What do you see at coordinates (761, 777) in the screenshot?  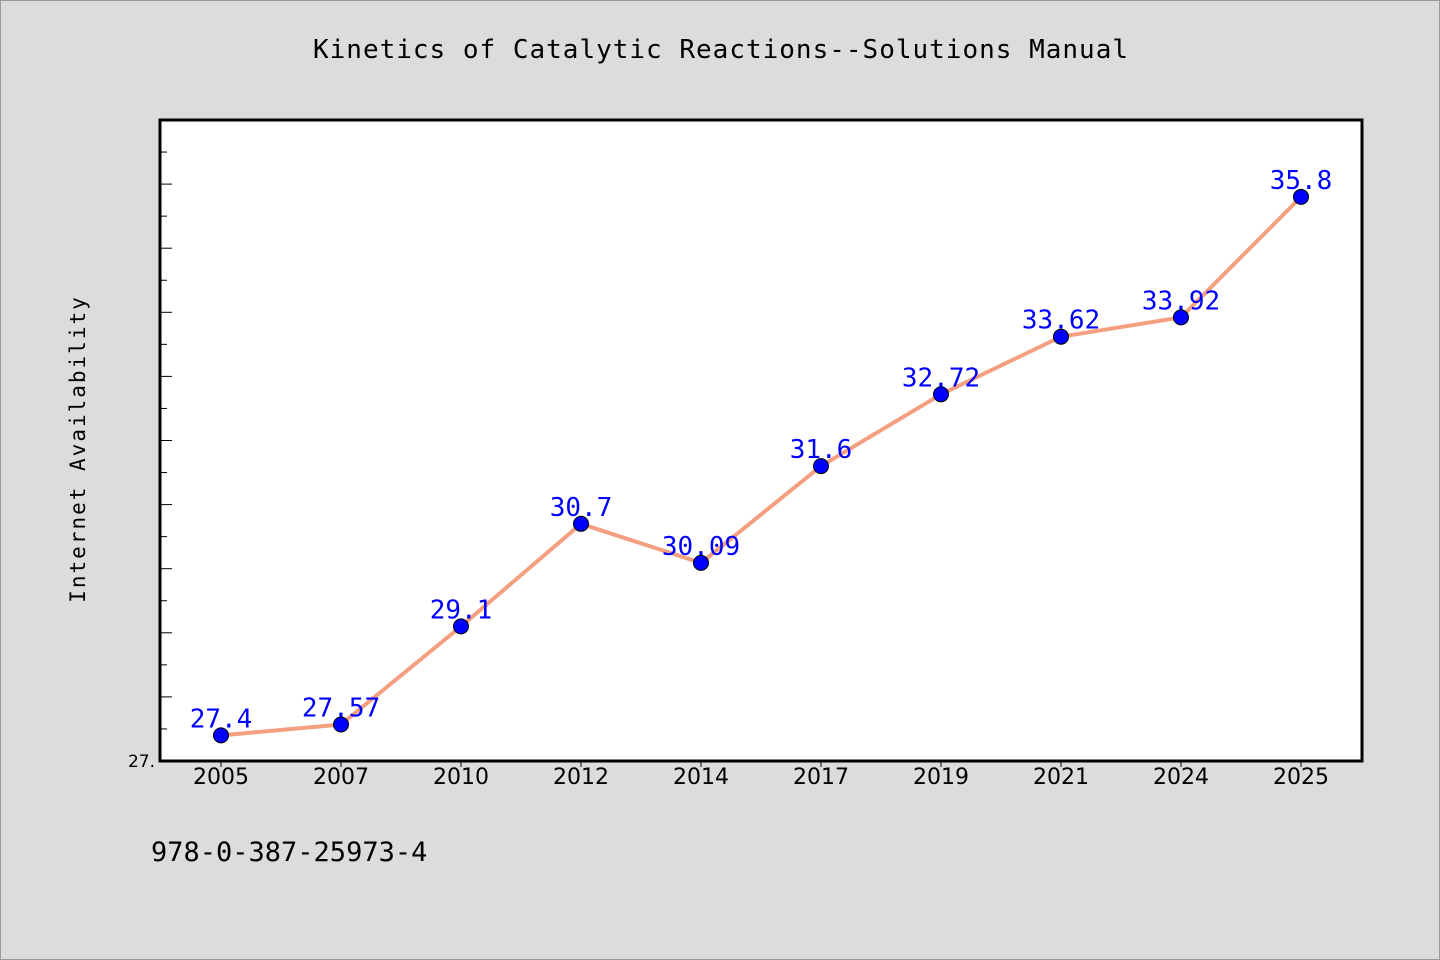 I see `x-tick-labels: 2005 2007 2010 2012 2014 2017 2019 2021 2024 2025` at bounding box center [761, 777].